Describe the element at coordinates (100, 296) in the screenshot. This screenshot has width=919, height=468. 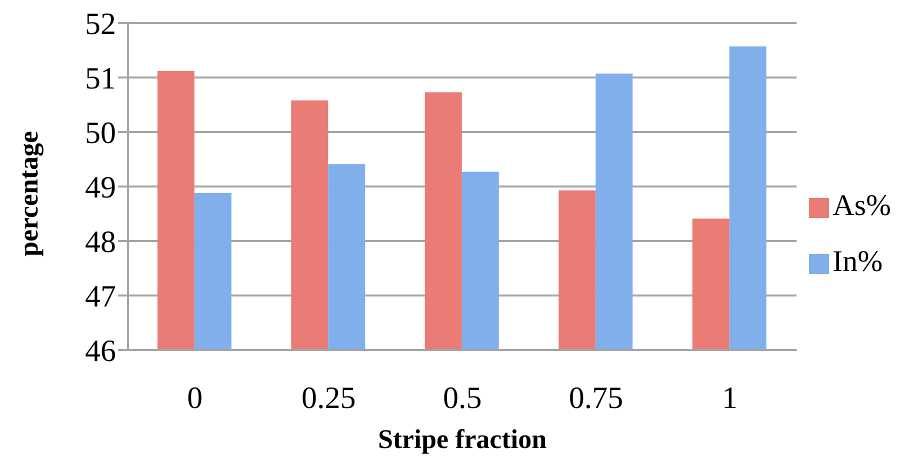
I see `y-tick-label: 47` at that location.